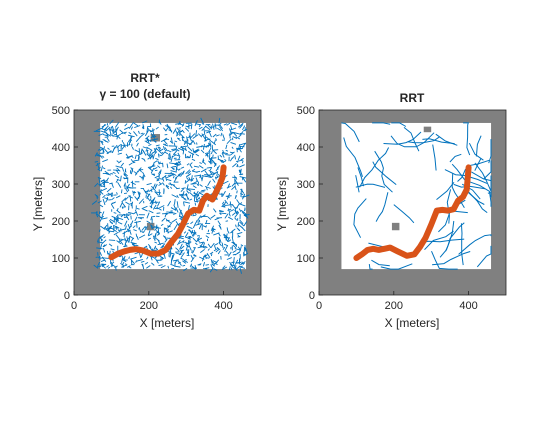  What do you see at coordinates (145, 78) in the screenshot?
I see `chart-title-line1: RRT*` at bounding box center [145, 78].